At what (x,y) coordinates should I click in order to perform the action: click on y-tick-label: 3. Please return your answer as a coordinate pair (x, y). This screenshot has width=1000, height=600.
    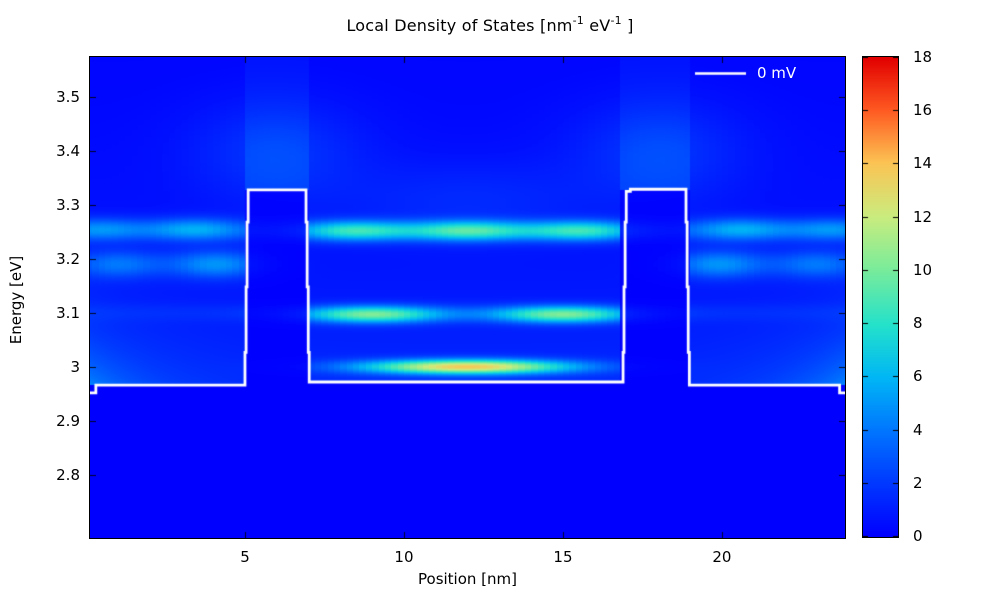
    Looking at the image, I should click on (75, 366).